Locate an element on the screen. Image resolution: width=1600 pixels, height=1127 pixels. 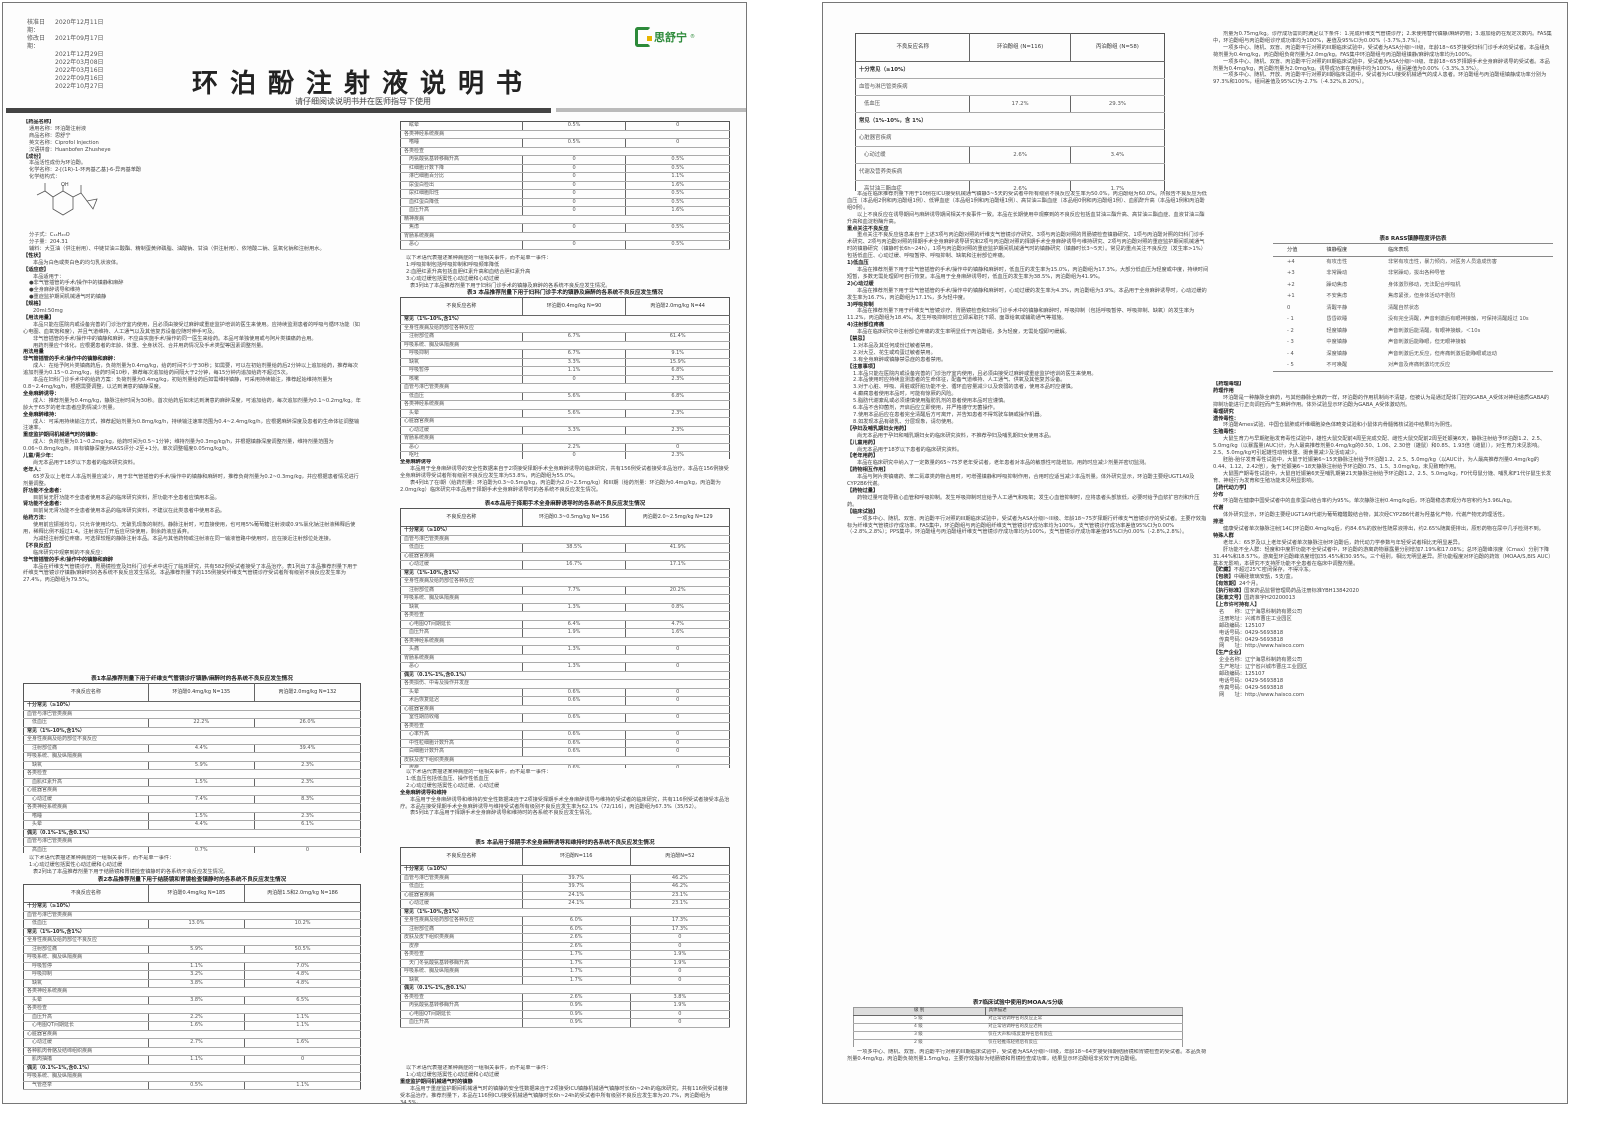
table-row: 淋巴细胞百分比 0 1.1% is located at coordinates (565, 177).